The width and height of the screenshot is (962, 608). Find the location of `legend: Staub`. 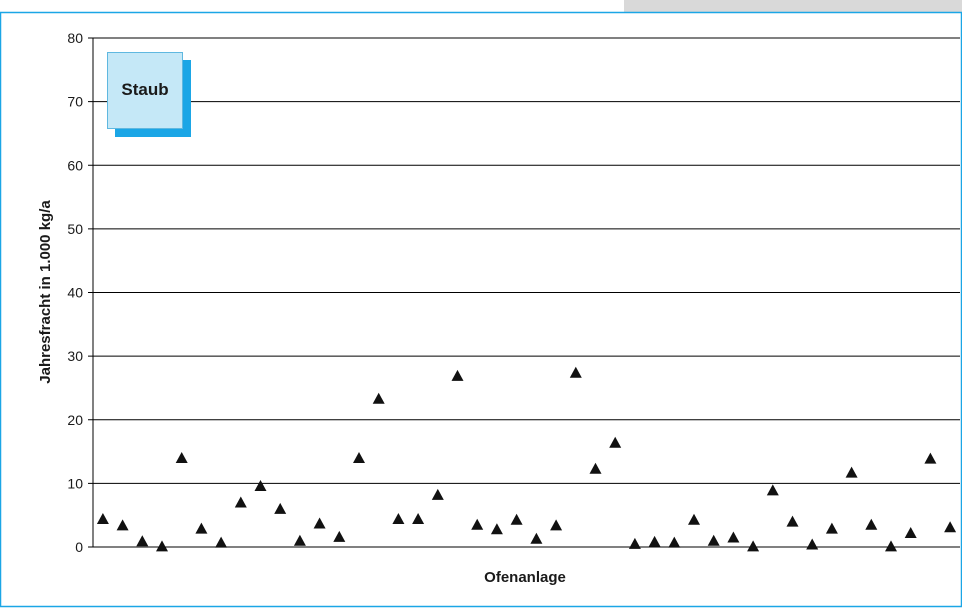

legend: Staub is located at coordinates (149, 94).